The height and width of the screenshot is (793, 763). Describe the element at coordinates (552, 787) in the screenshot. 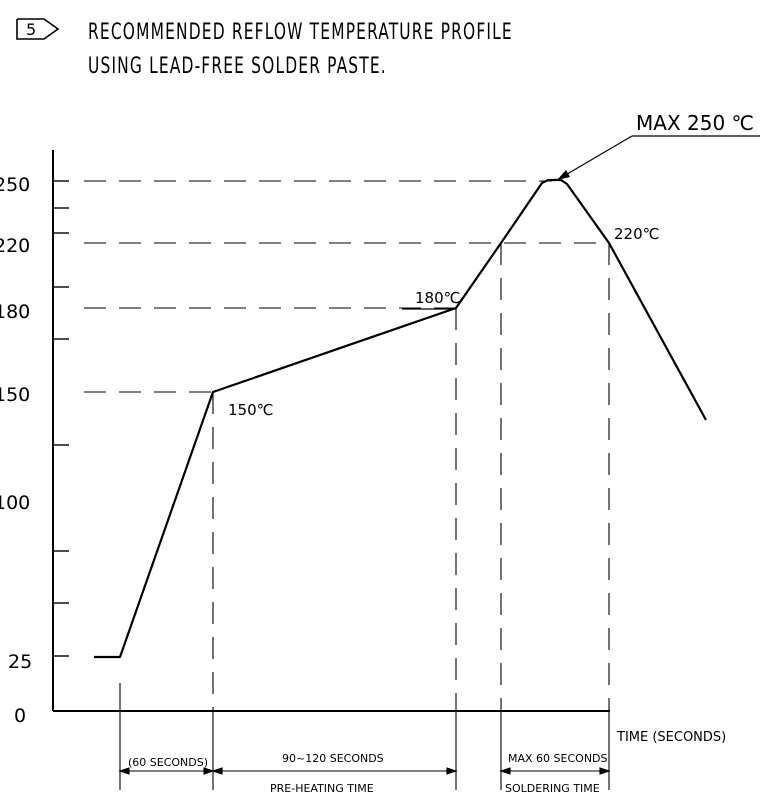

I see `interval-soldering-sublabel: SOLDERING TIME` at that location.